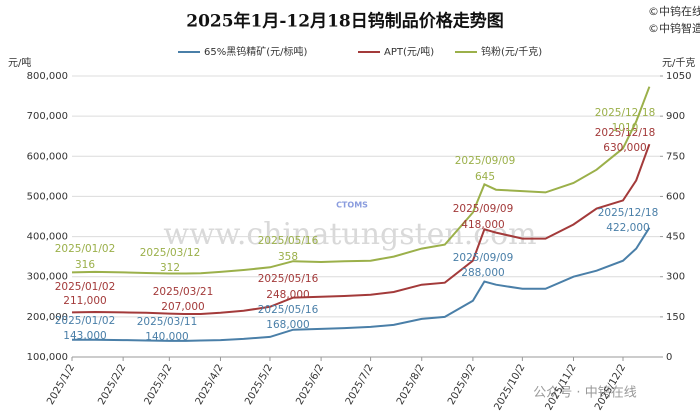 The width and height of the screenshot is (700, 417). What do you see at coordinates (19, 62) in the screenshot?
I see `y-axis-label: 元/吨` at bounding box center [19, 62].